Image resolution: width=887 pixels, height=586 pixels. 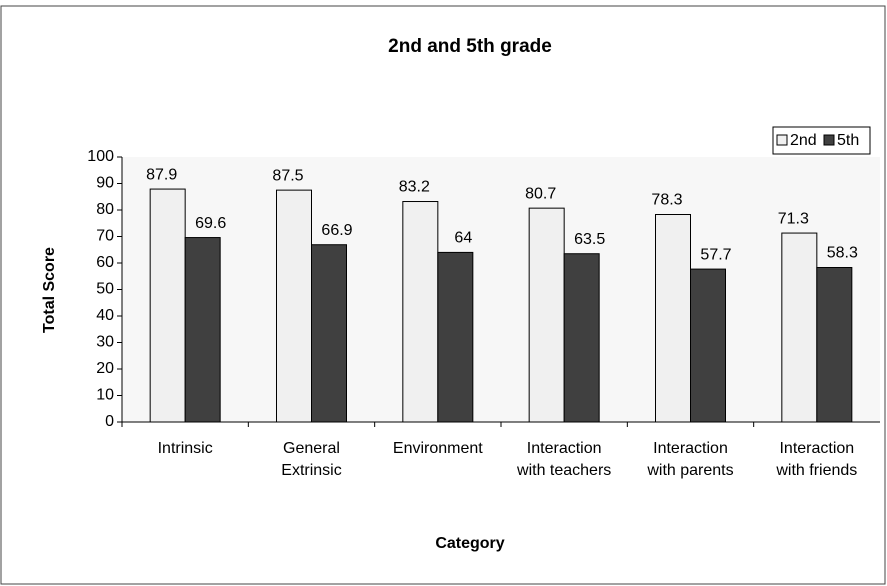 What do you see at coordinates (470, 46) in the screenshot?
I see `chart-title: 2nd and 5th grade` at bounding box center [470, 46].